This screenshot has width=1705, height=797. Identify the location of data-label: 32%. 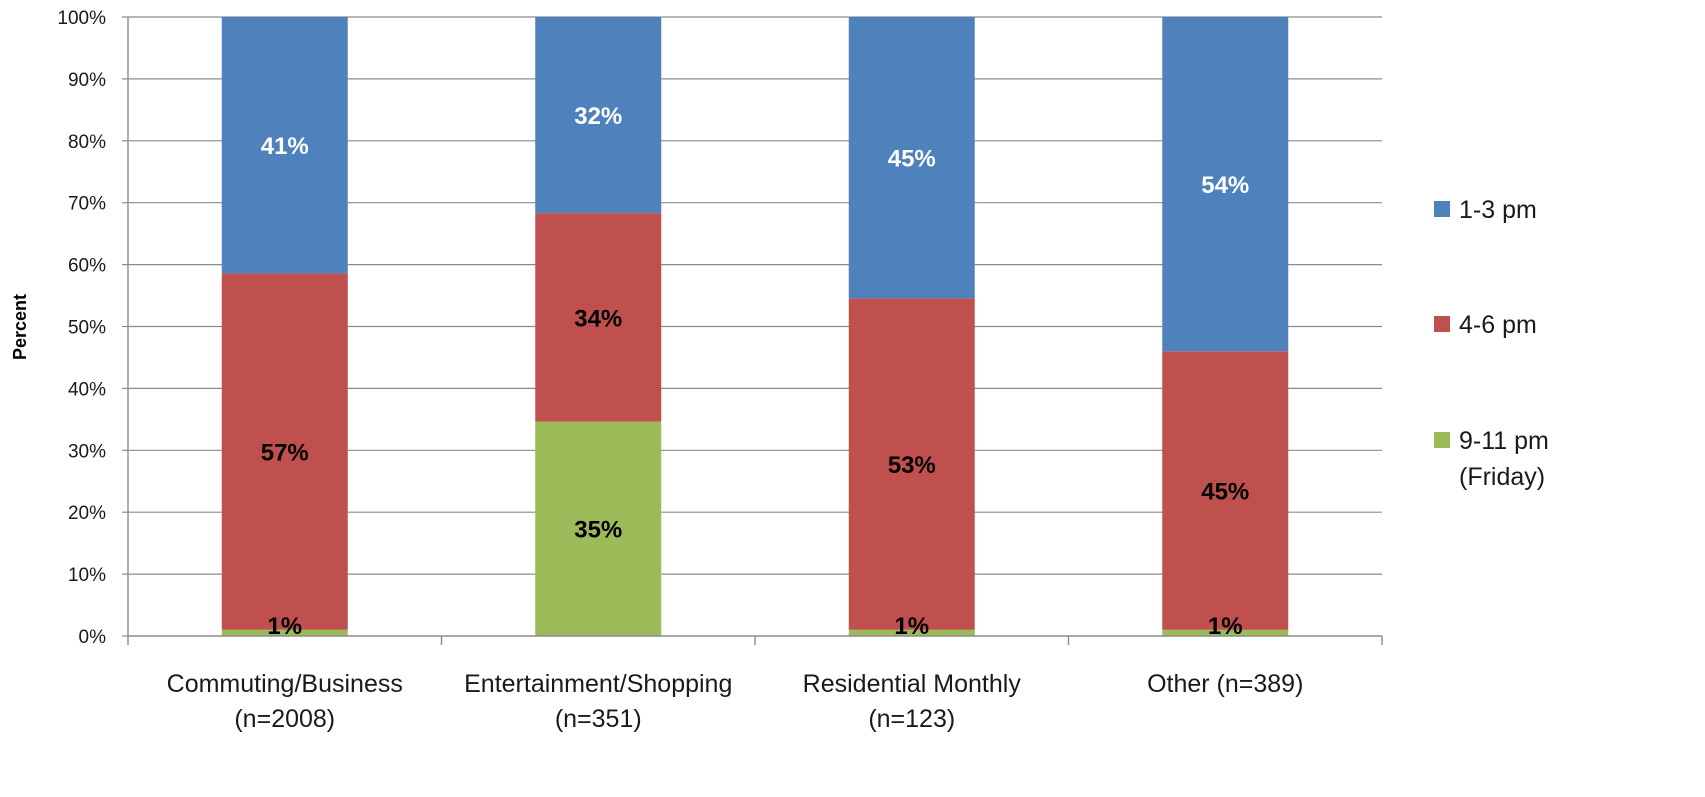
(598, 116).